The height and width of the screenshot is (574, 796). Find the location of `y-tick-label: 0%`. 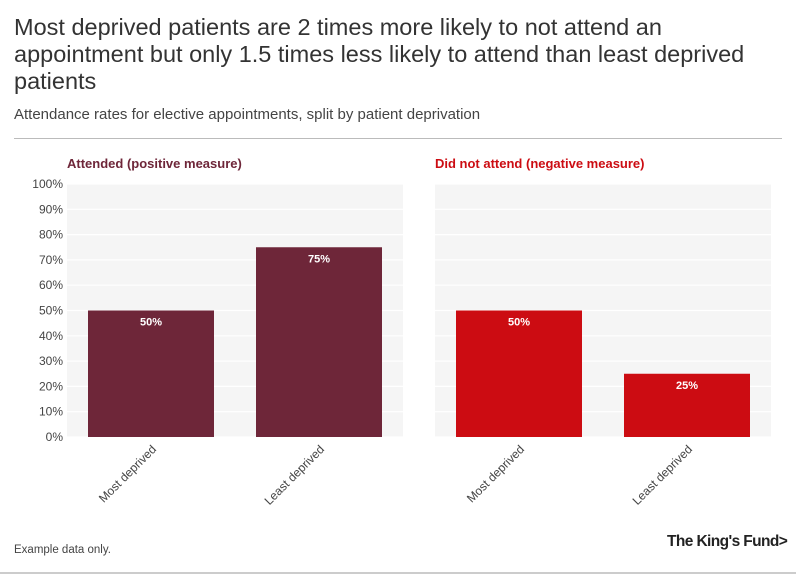

y-tick-label: 0% is located at coordinates (55, 437).